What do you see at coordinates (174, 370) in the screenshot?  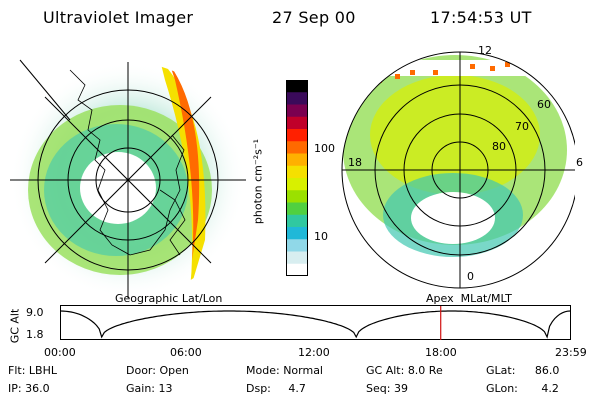 I see `door-value: Open` at bounding box center [174, 370].